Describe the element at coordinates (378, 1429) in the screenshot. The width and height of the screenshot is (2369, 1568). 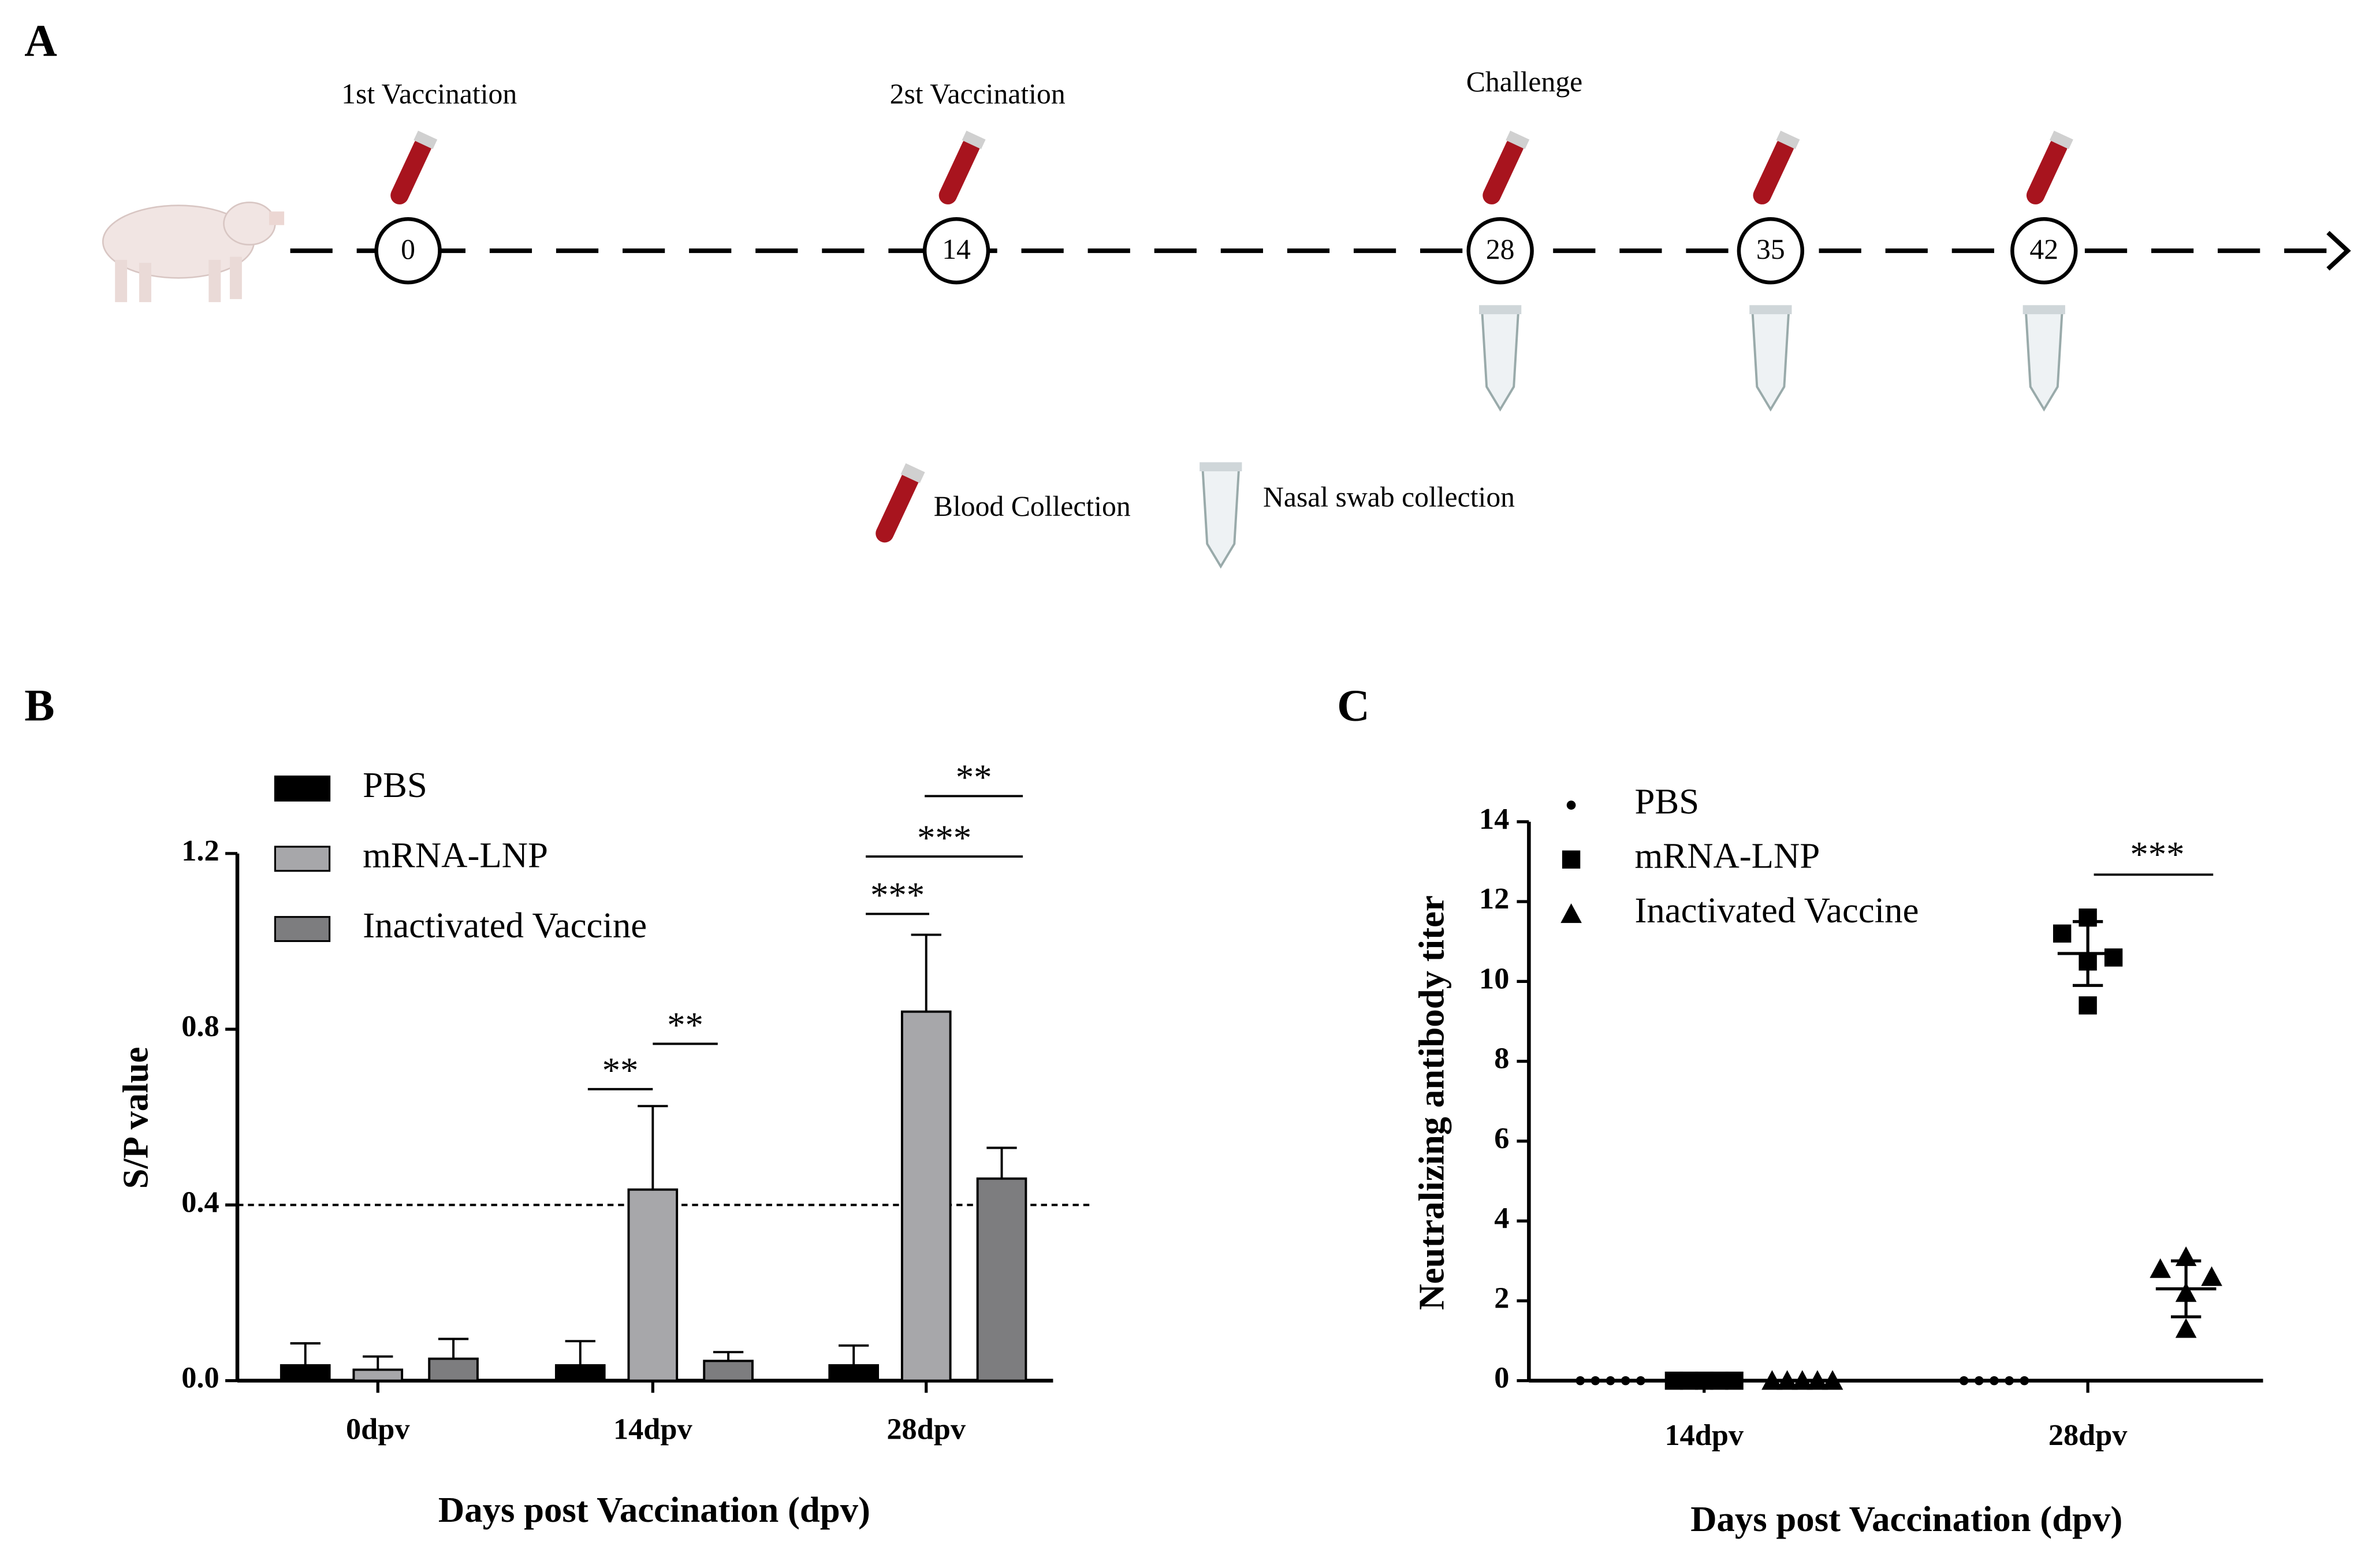
I see `x-tick-label: 0dpv` at that location.